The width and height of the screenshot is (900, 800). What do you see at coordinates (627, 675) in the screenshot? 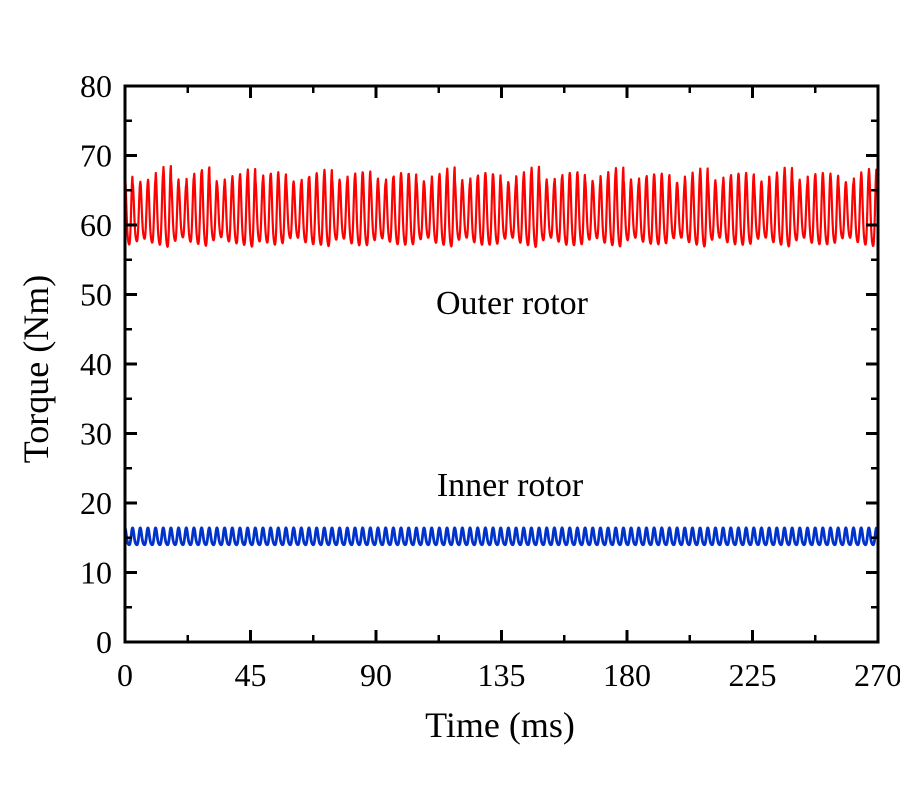
I see `x-tick-label: 180` at bounding box center [627, 675].